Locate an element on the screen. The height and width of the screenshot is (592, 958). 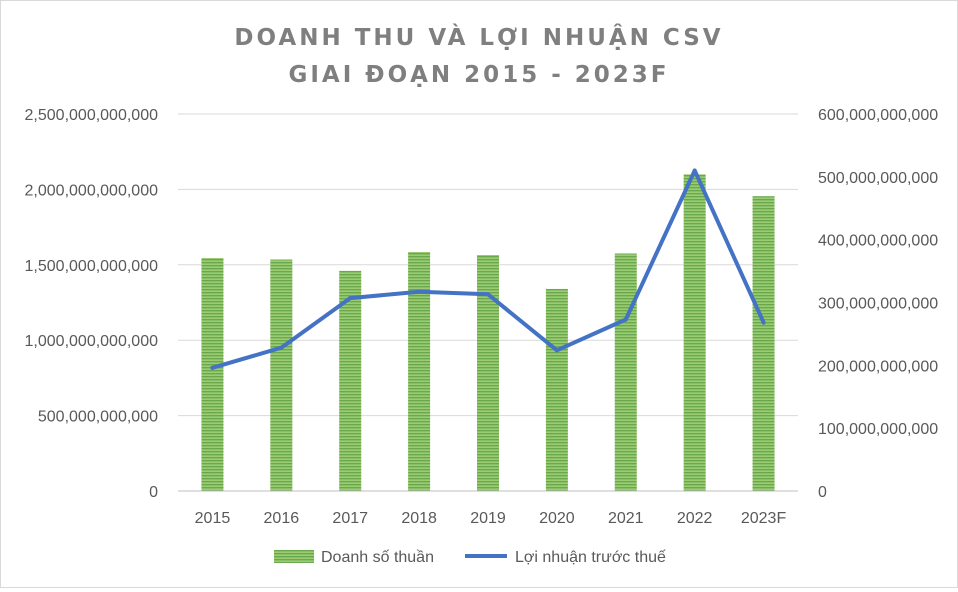
y-left-tick-label: 2,500,000,000,000 is located at coordinates (92, 115).